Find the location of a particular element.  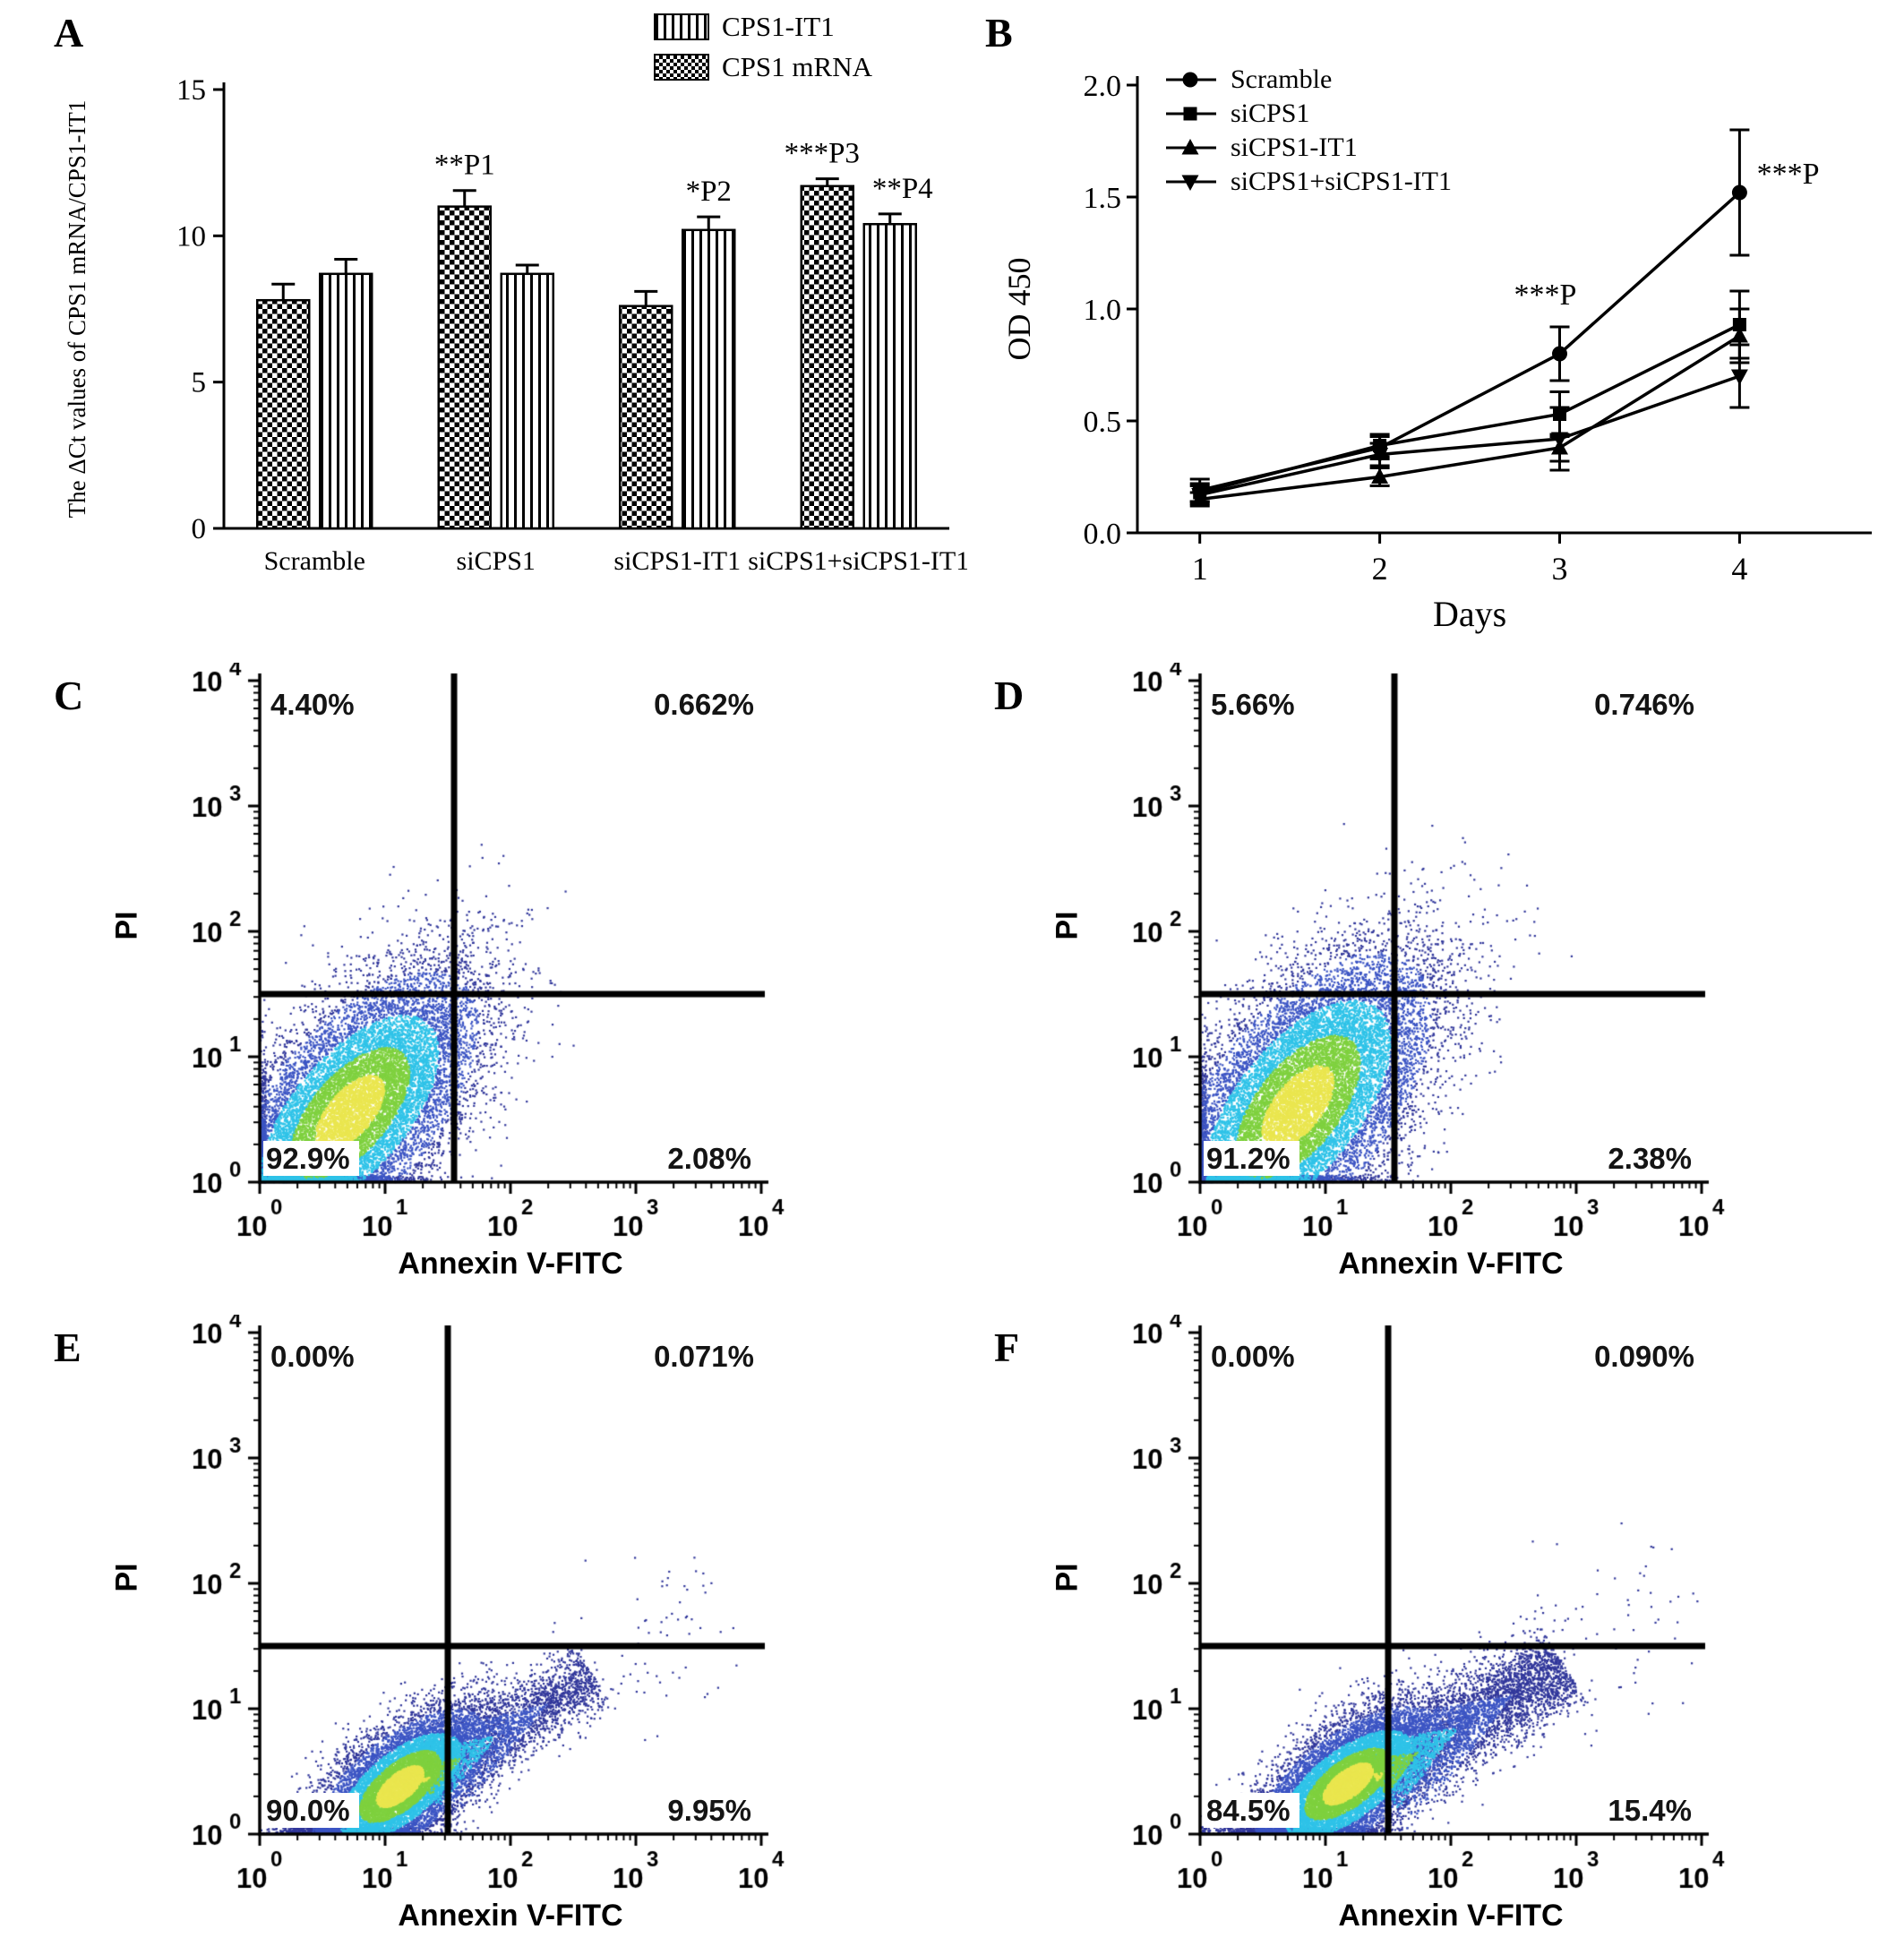

svg-text: Scramble is located at coordinates (315, 561).